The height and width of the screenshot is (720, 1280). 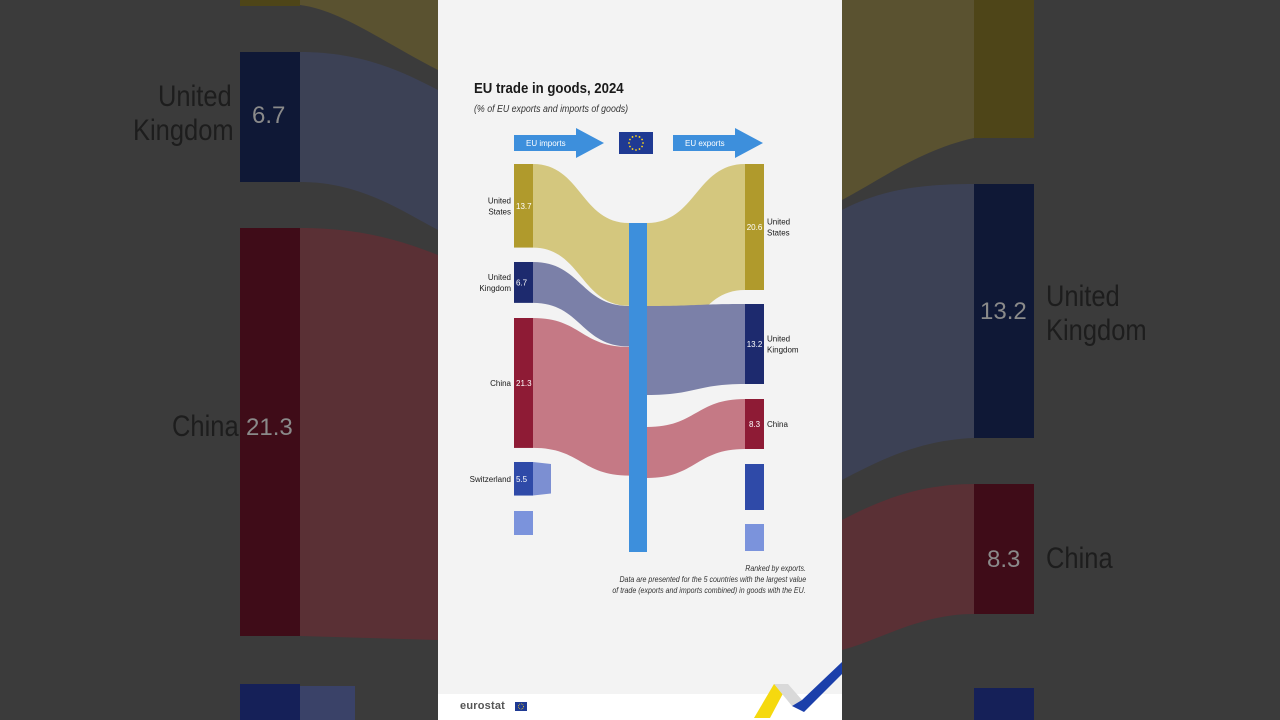 I want to click on exports-arrow, so click(x=718, y=143).